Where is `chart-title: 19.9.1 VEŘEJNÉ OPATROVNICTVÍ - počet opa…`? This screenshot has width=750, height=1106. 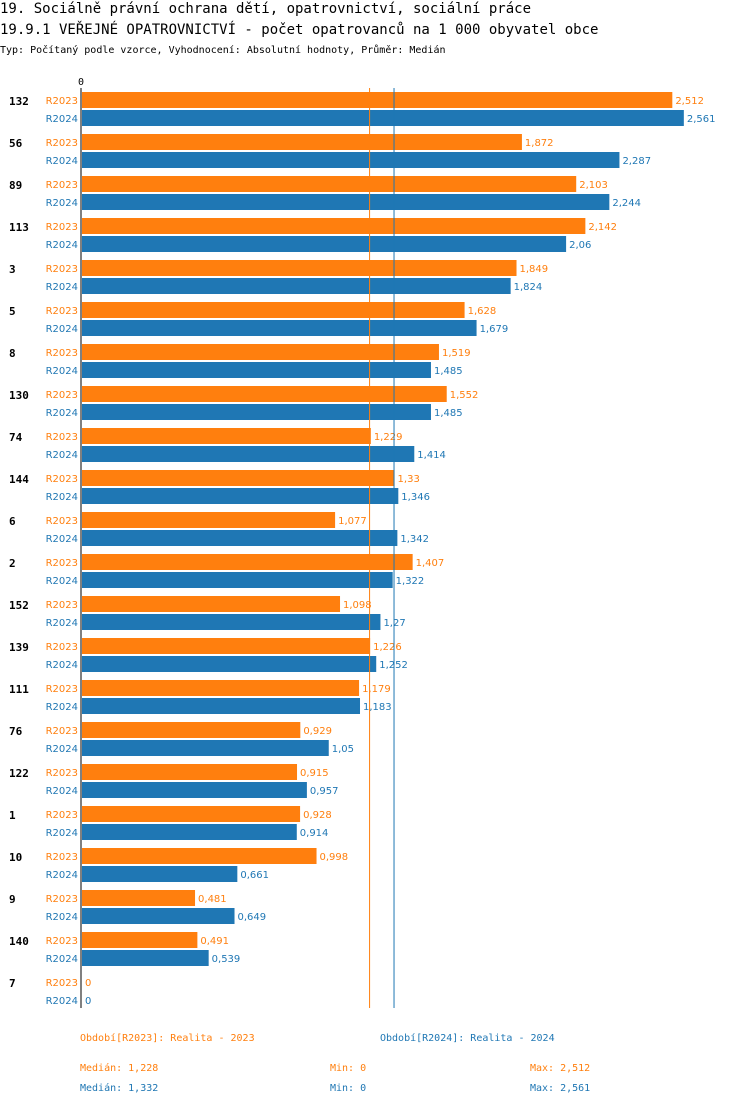
chart-title: 19.9.1 VEŘEJNÉ OPATROVNICTVÍ - počet opa… is located at coordinates (299, 30).